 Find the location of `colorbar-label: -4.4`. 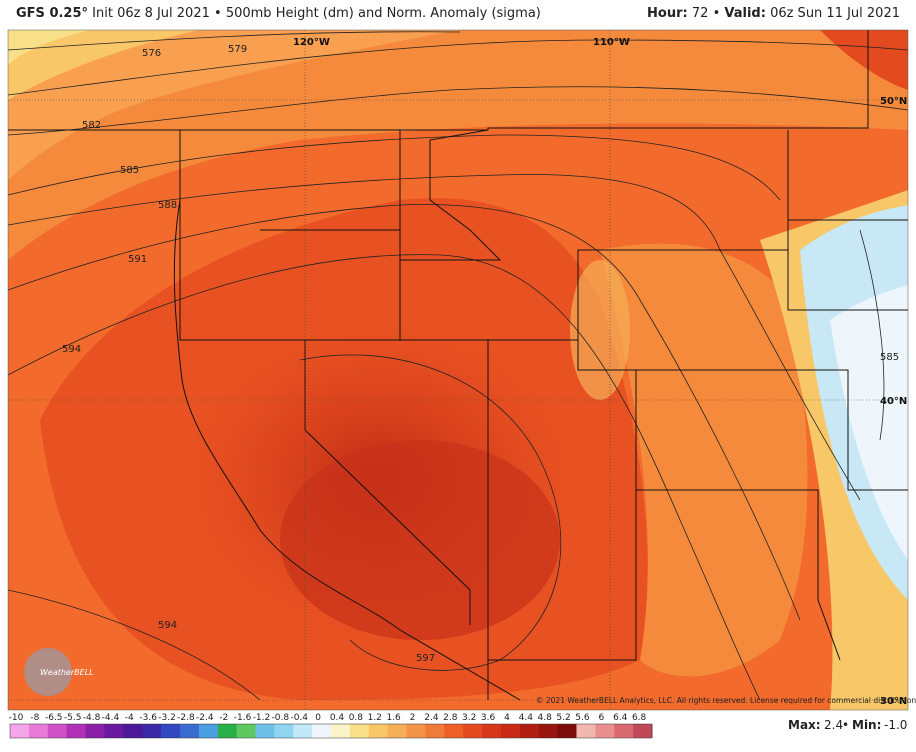

colorbar-label: -4.4 is located at coordinates (111, 718).